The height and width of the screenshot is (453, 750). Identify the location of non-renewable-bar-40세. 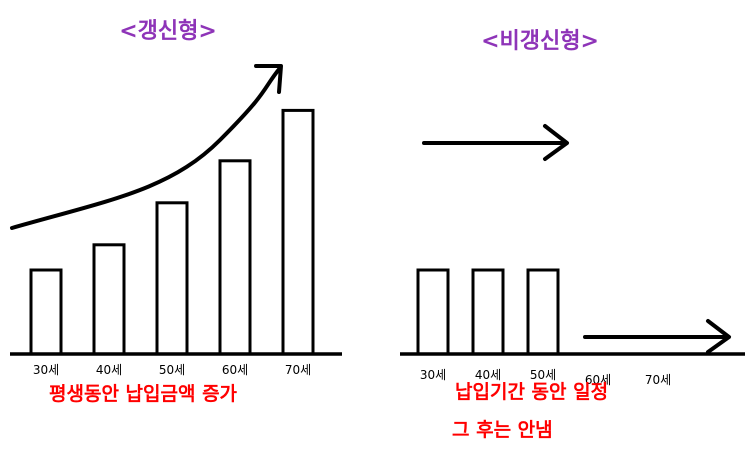
(488, 312).